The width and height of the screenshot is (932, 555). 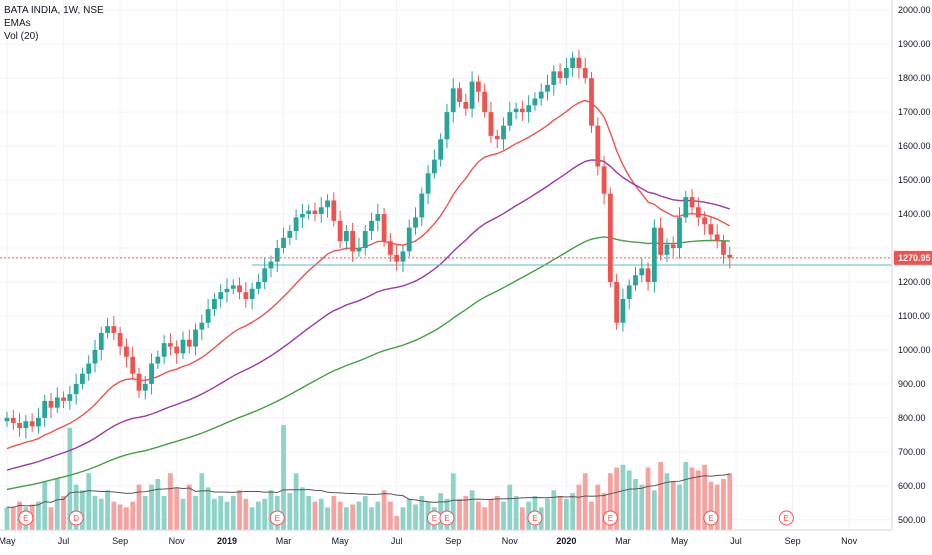 What do you see at coordinates (736, 541) in the screenshot?
I see `time-tick-label: Jul` at bounding box center [736, 541].